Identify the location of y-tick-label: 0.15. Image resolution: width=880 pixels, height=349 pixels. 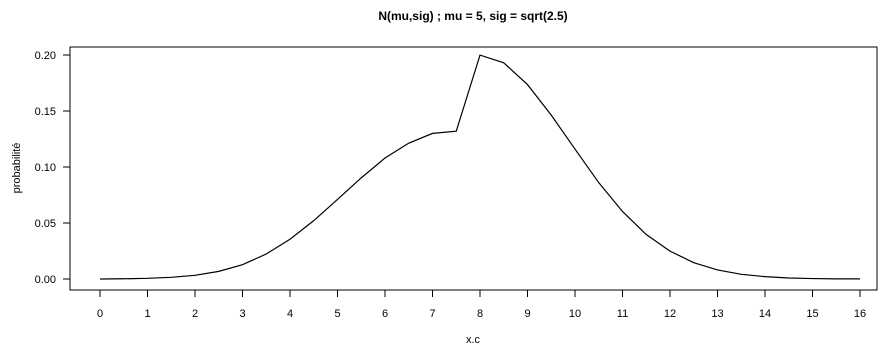
(45, 112).